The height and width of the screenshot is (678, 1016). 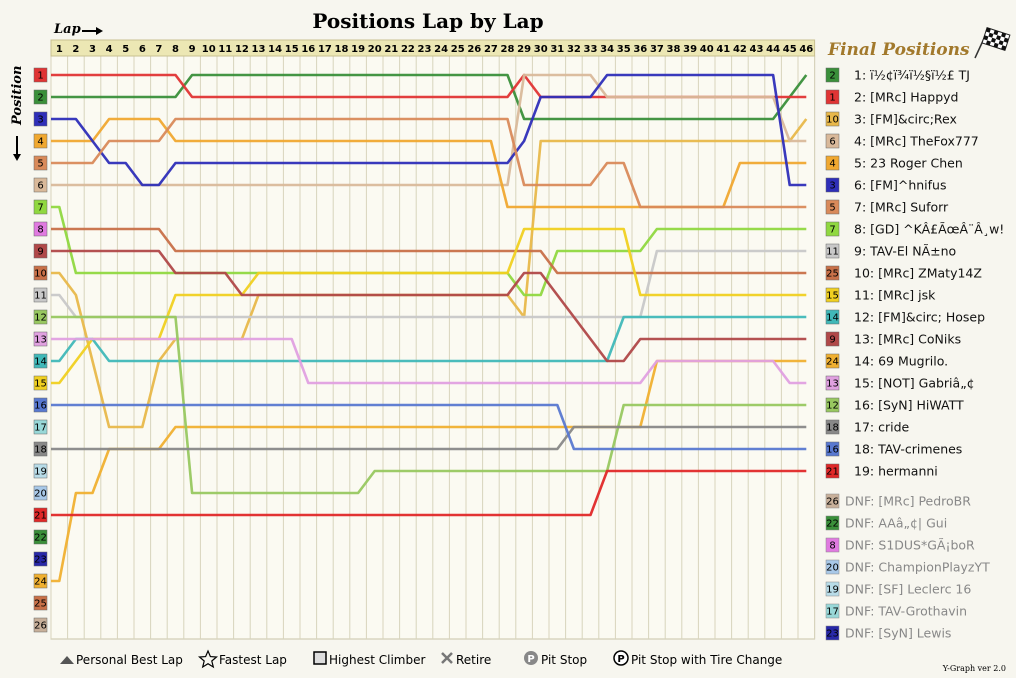 What do you see at coordinates (806, 49) in the screenshot?
I see `lap-tick-label: 46` at bounding box center [806, 49].